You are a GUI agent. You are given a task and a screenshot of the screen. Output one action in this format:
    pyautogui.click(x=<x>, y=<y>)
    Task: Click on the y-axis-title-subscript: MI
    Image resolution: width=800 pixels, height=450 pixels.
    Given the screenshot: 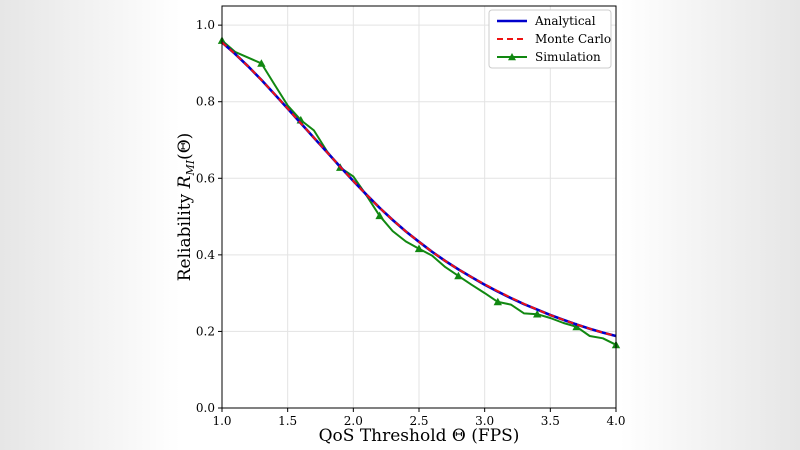 What is the action you would take?
    pyautogui.click(x=190, y=167)
    